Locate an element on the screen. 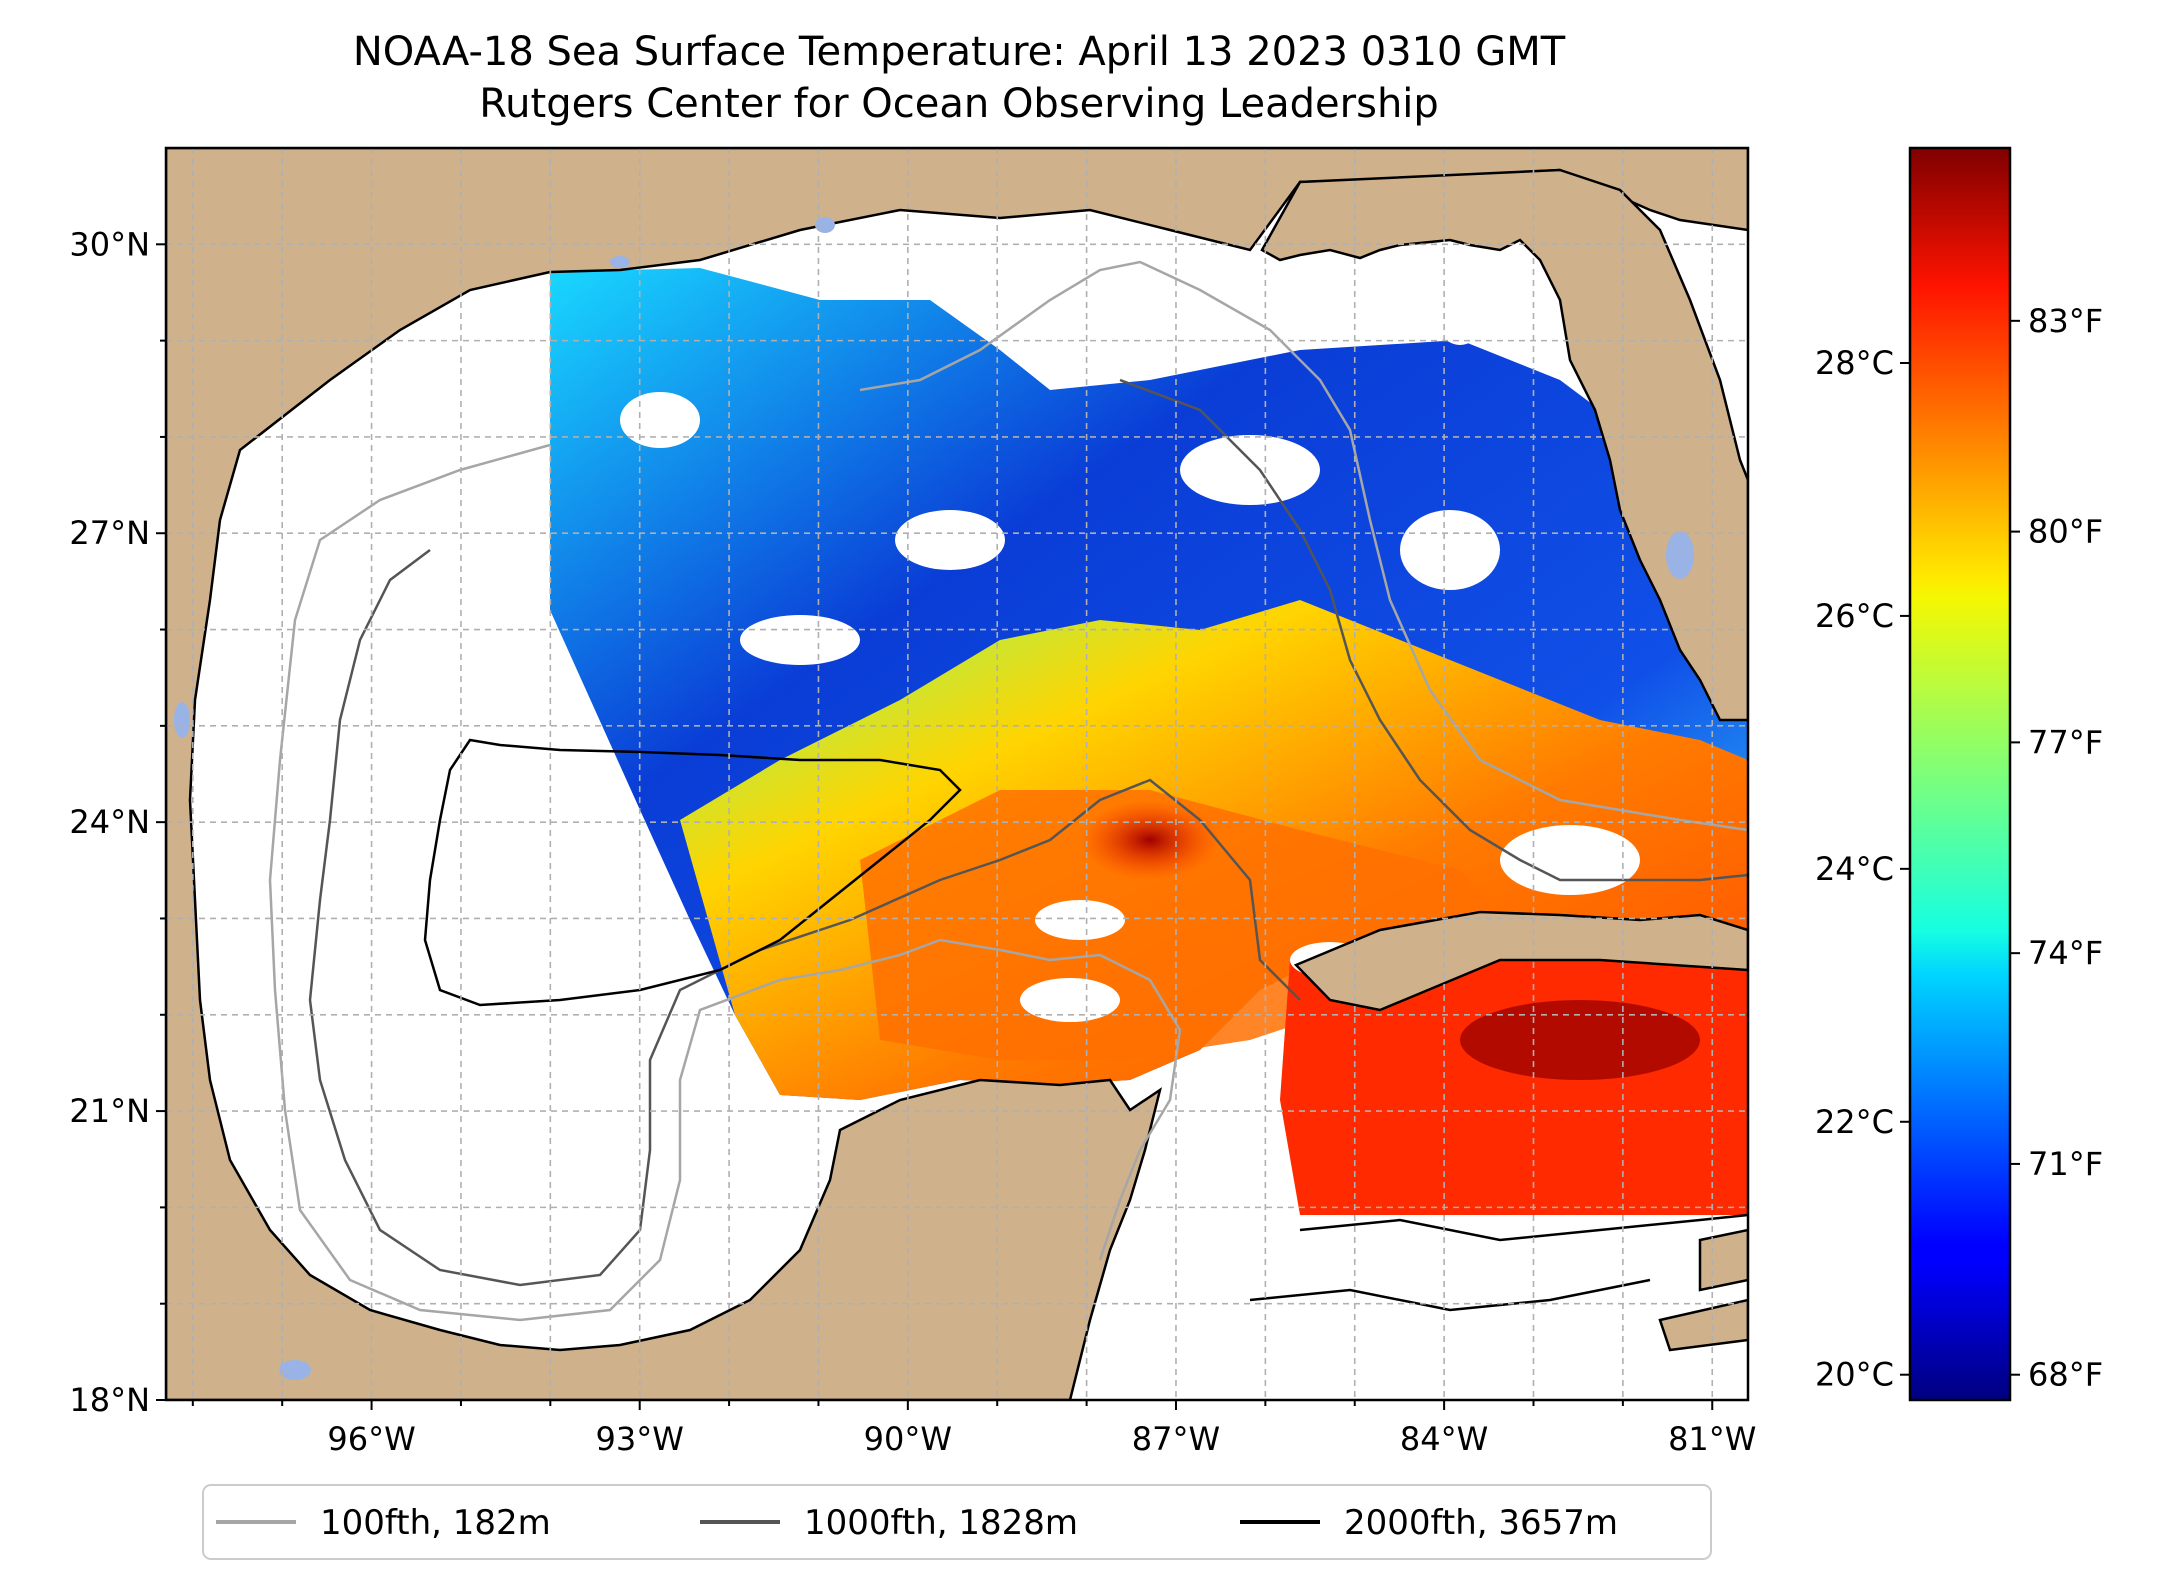  legend: 100fth, 182m 1000fth, 1828m 2000fth, 3657m is located at coordinates (957, 1522).